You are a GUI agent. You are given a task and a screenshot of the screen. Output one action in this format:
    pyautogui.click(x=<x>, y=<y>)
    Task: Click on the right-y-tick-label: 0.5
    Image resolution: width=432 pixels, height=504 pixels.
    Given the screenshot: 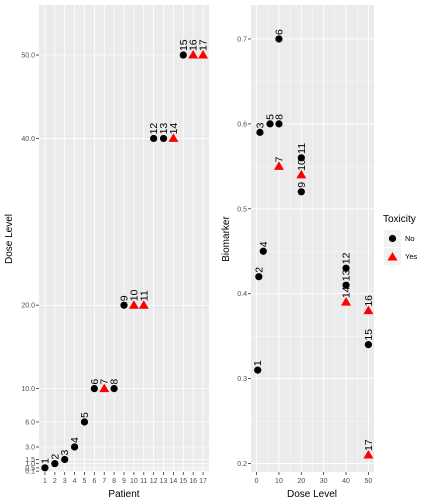 What is the action you would take?
    pyautogui.click(x=242, y=209)
    